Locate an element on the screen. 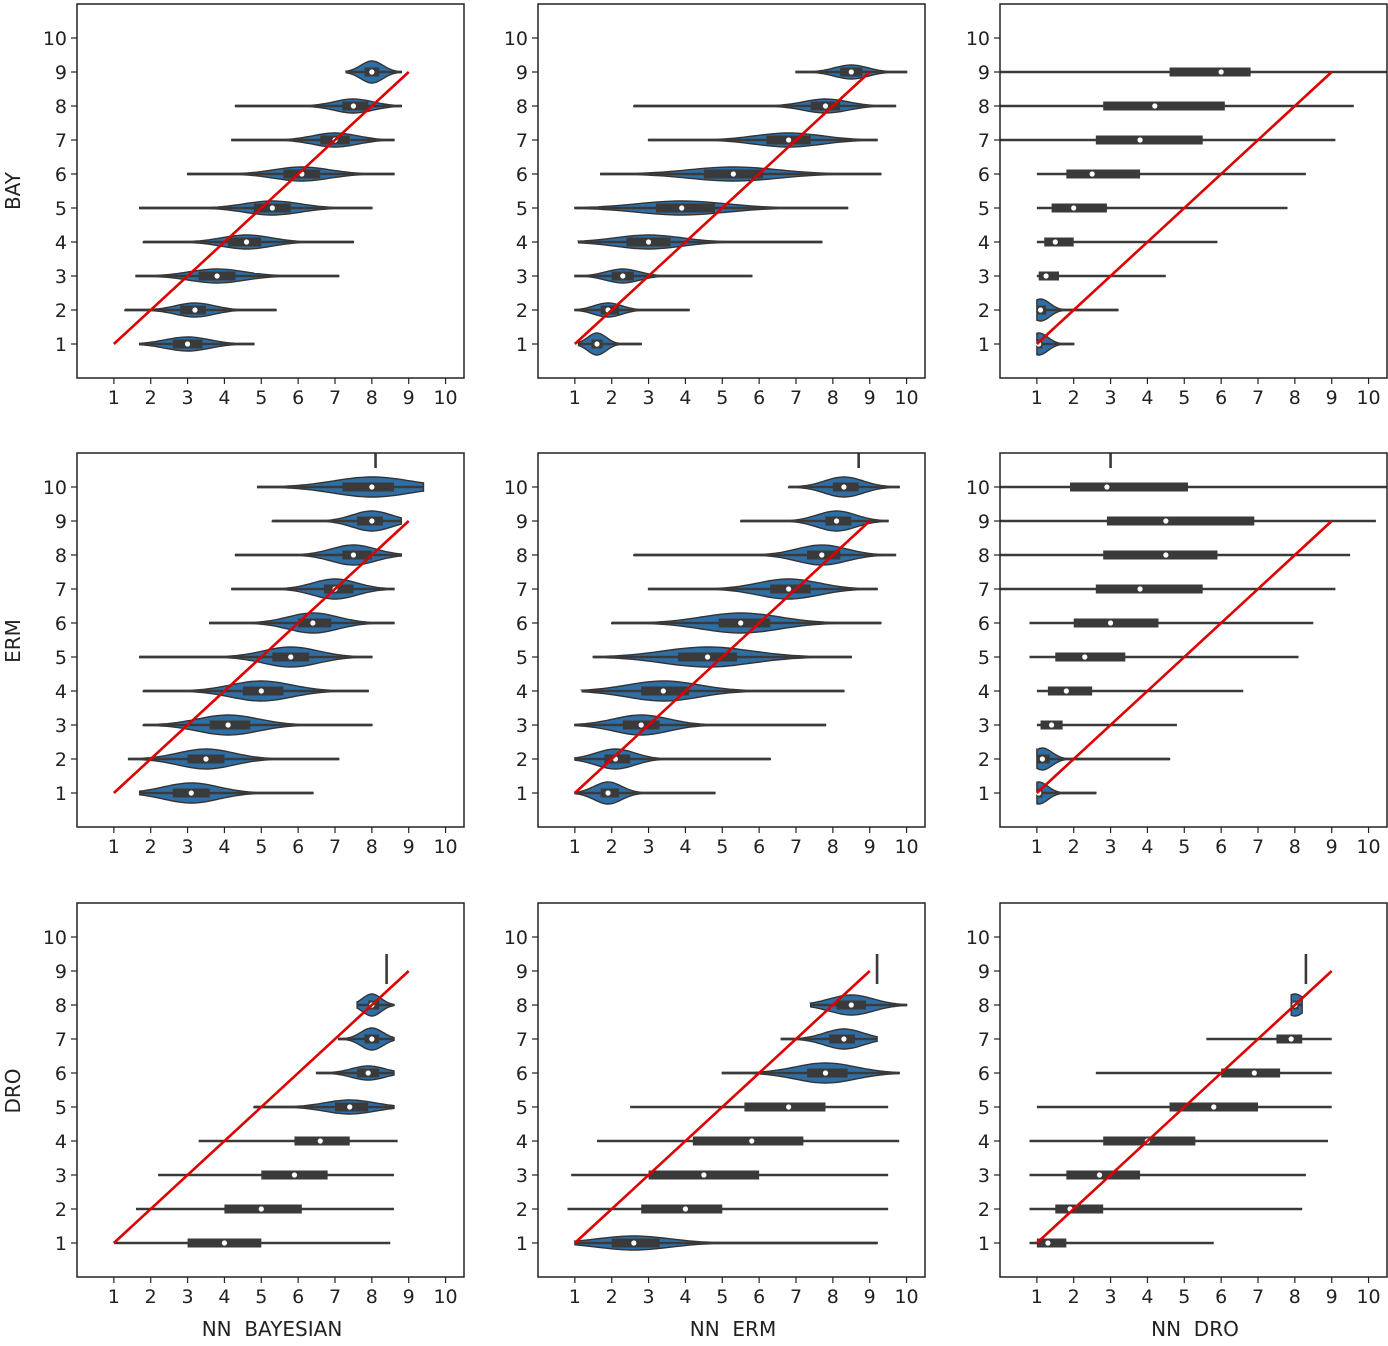  subplot-erm-1: 1 2 3 4 5 6 7 8 9 10 1 2 3 4 5 6 7 8 9 10 is located at coordinates (254, 655).